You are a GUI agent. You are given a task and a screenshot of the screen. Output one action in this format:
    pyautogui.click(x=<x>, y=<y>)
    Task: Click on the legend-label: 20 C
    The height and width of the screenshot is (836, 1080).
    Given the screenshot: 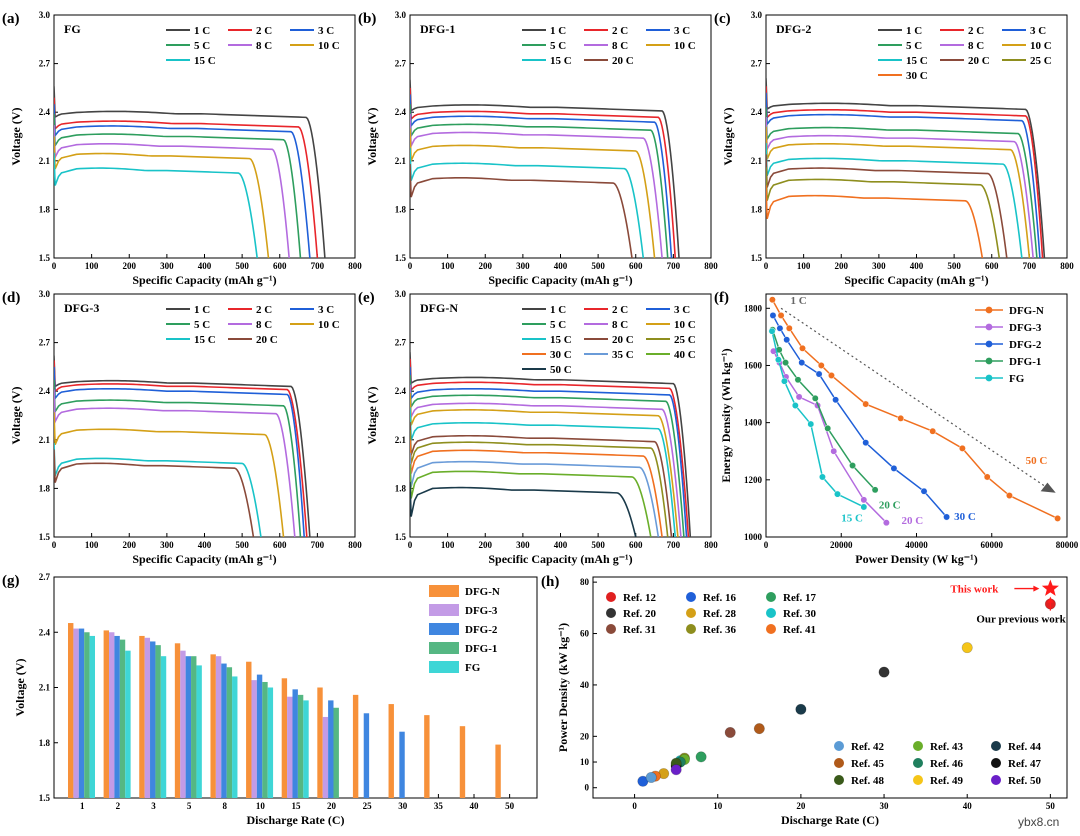 What is the action you would take?
    pyautogui.click(x=623, y=61)
    